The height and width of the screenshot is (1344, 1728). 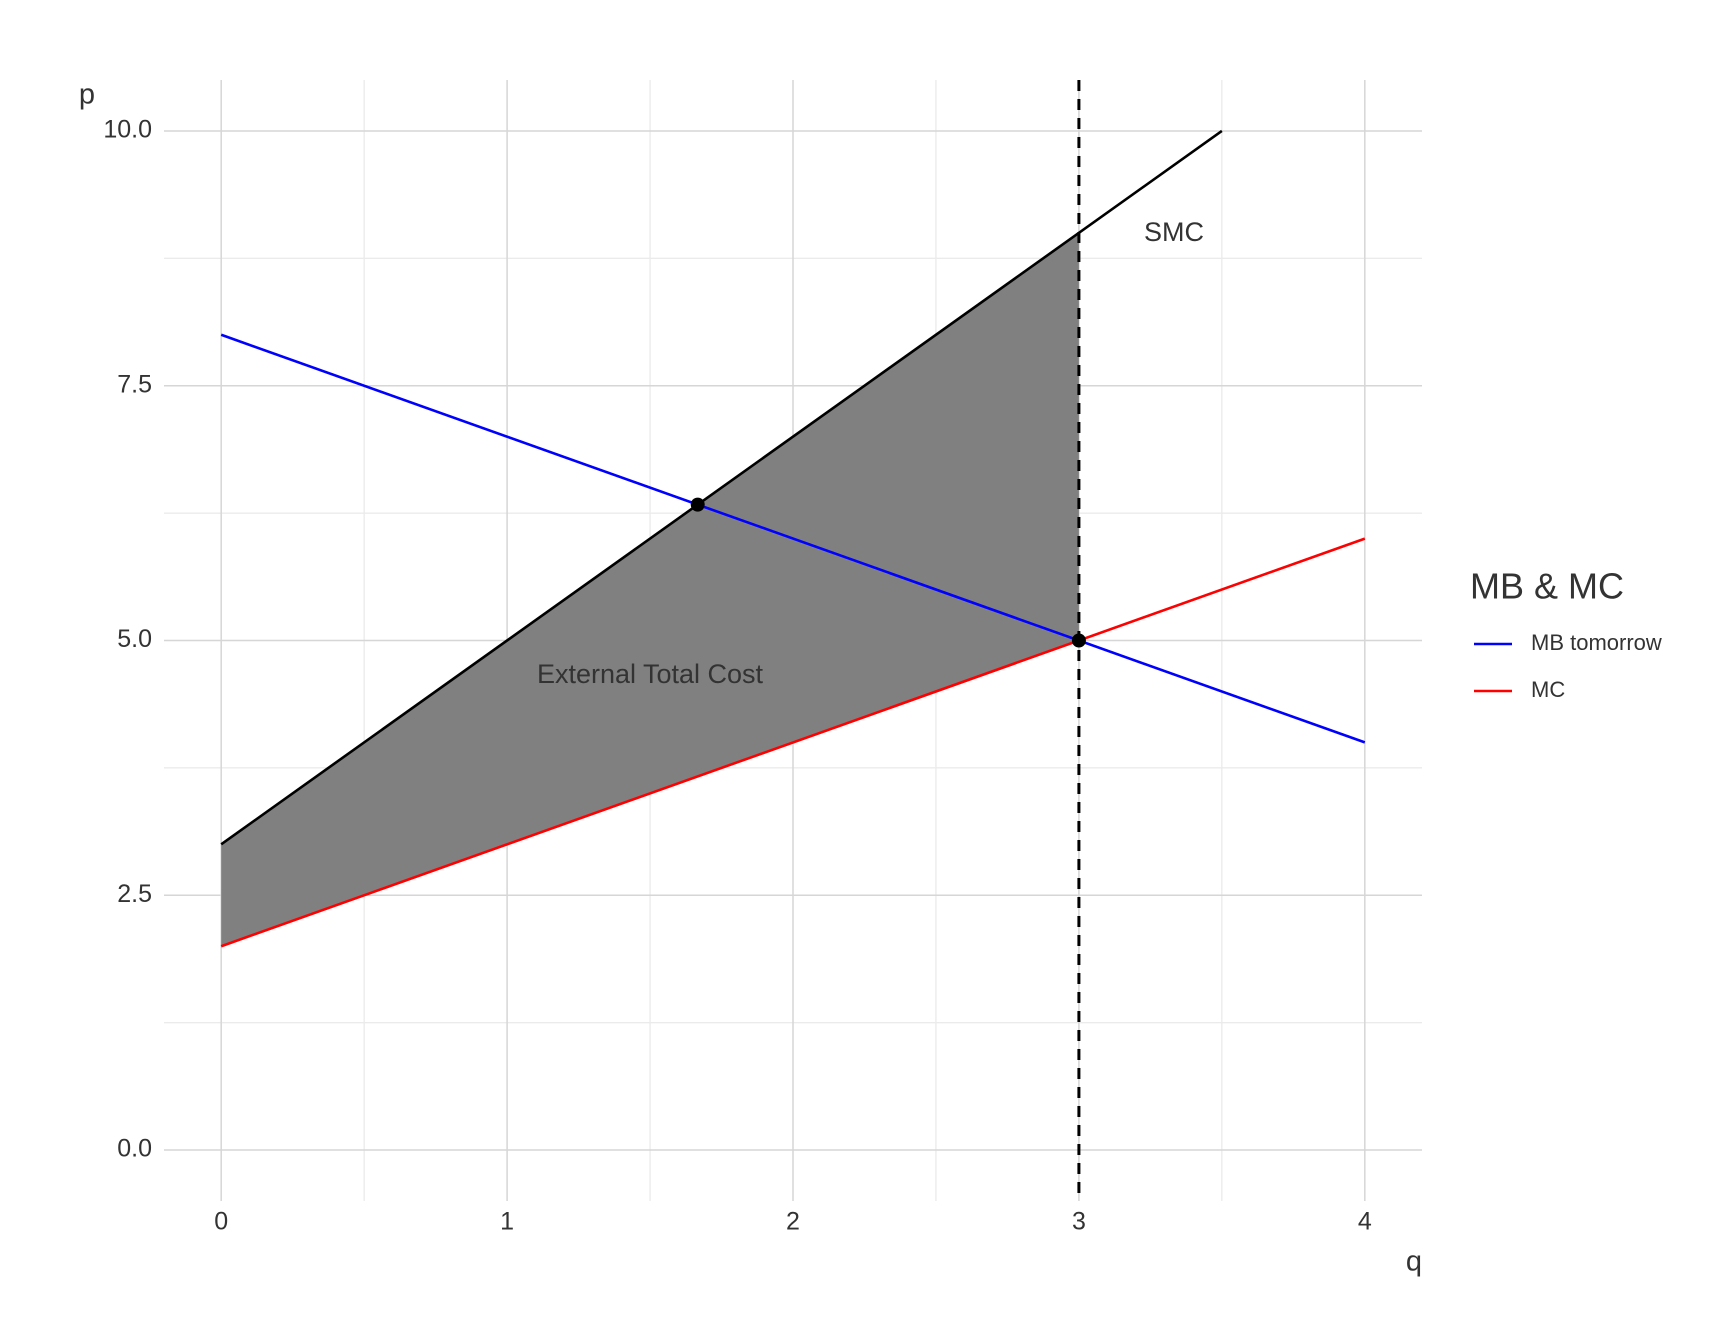 What do you see at coordinates (507, 1222) in the screenshot?
I see `x-tick-label: 1` at bounding box center [507, 1222].